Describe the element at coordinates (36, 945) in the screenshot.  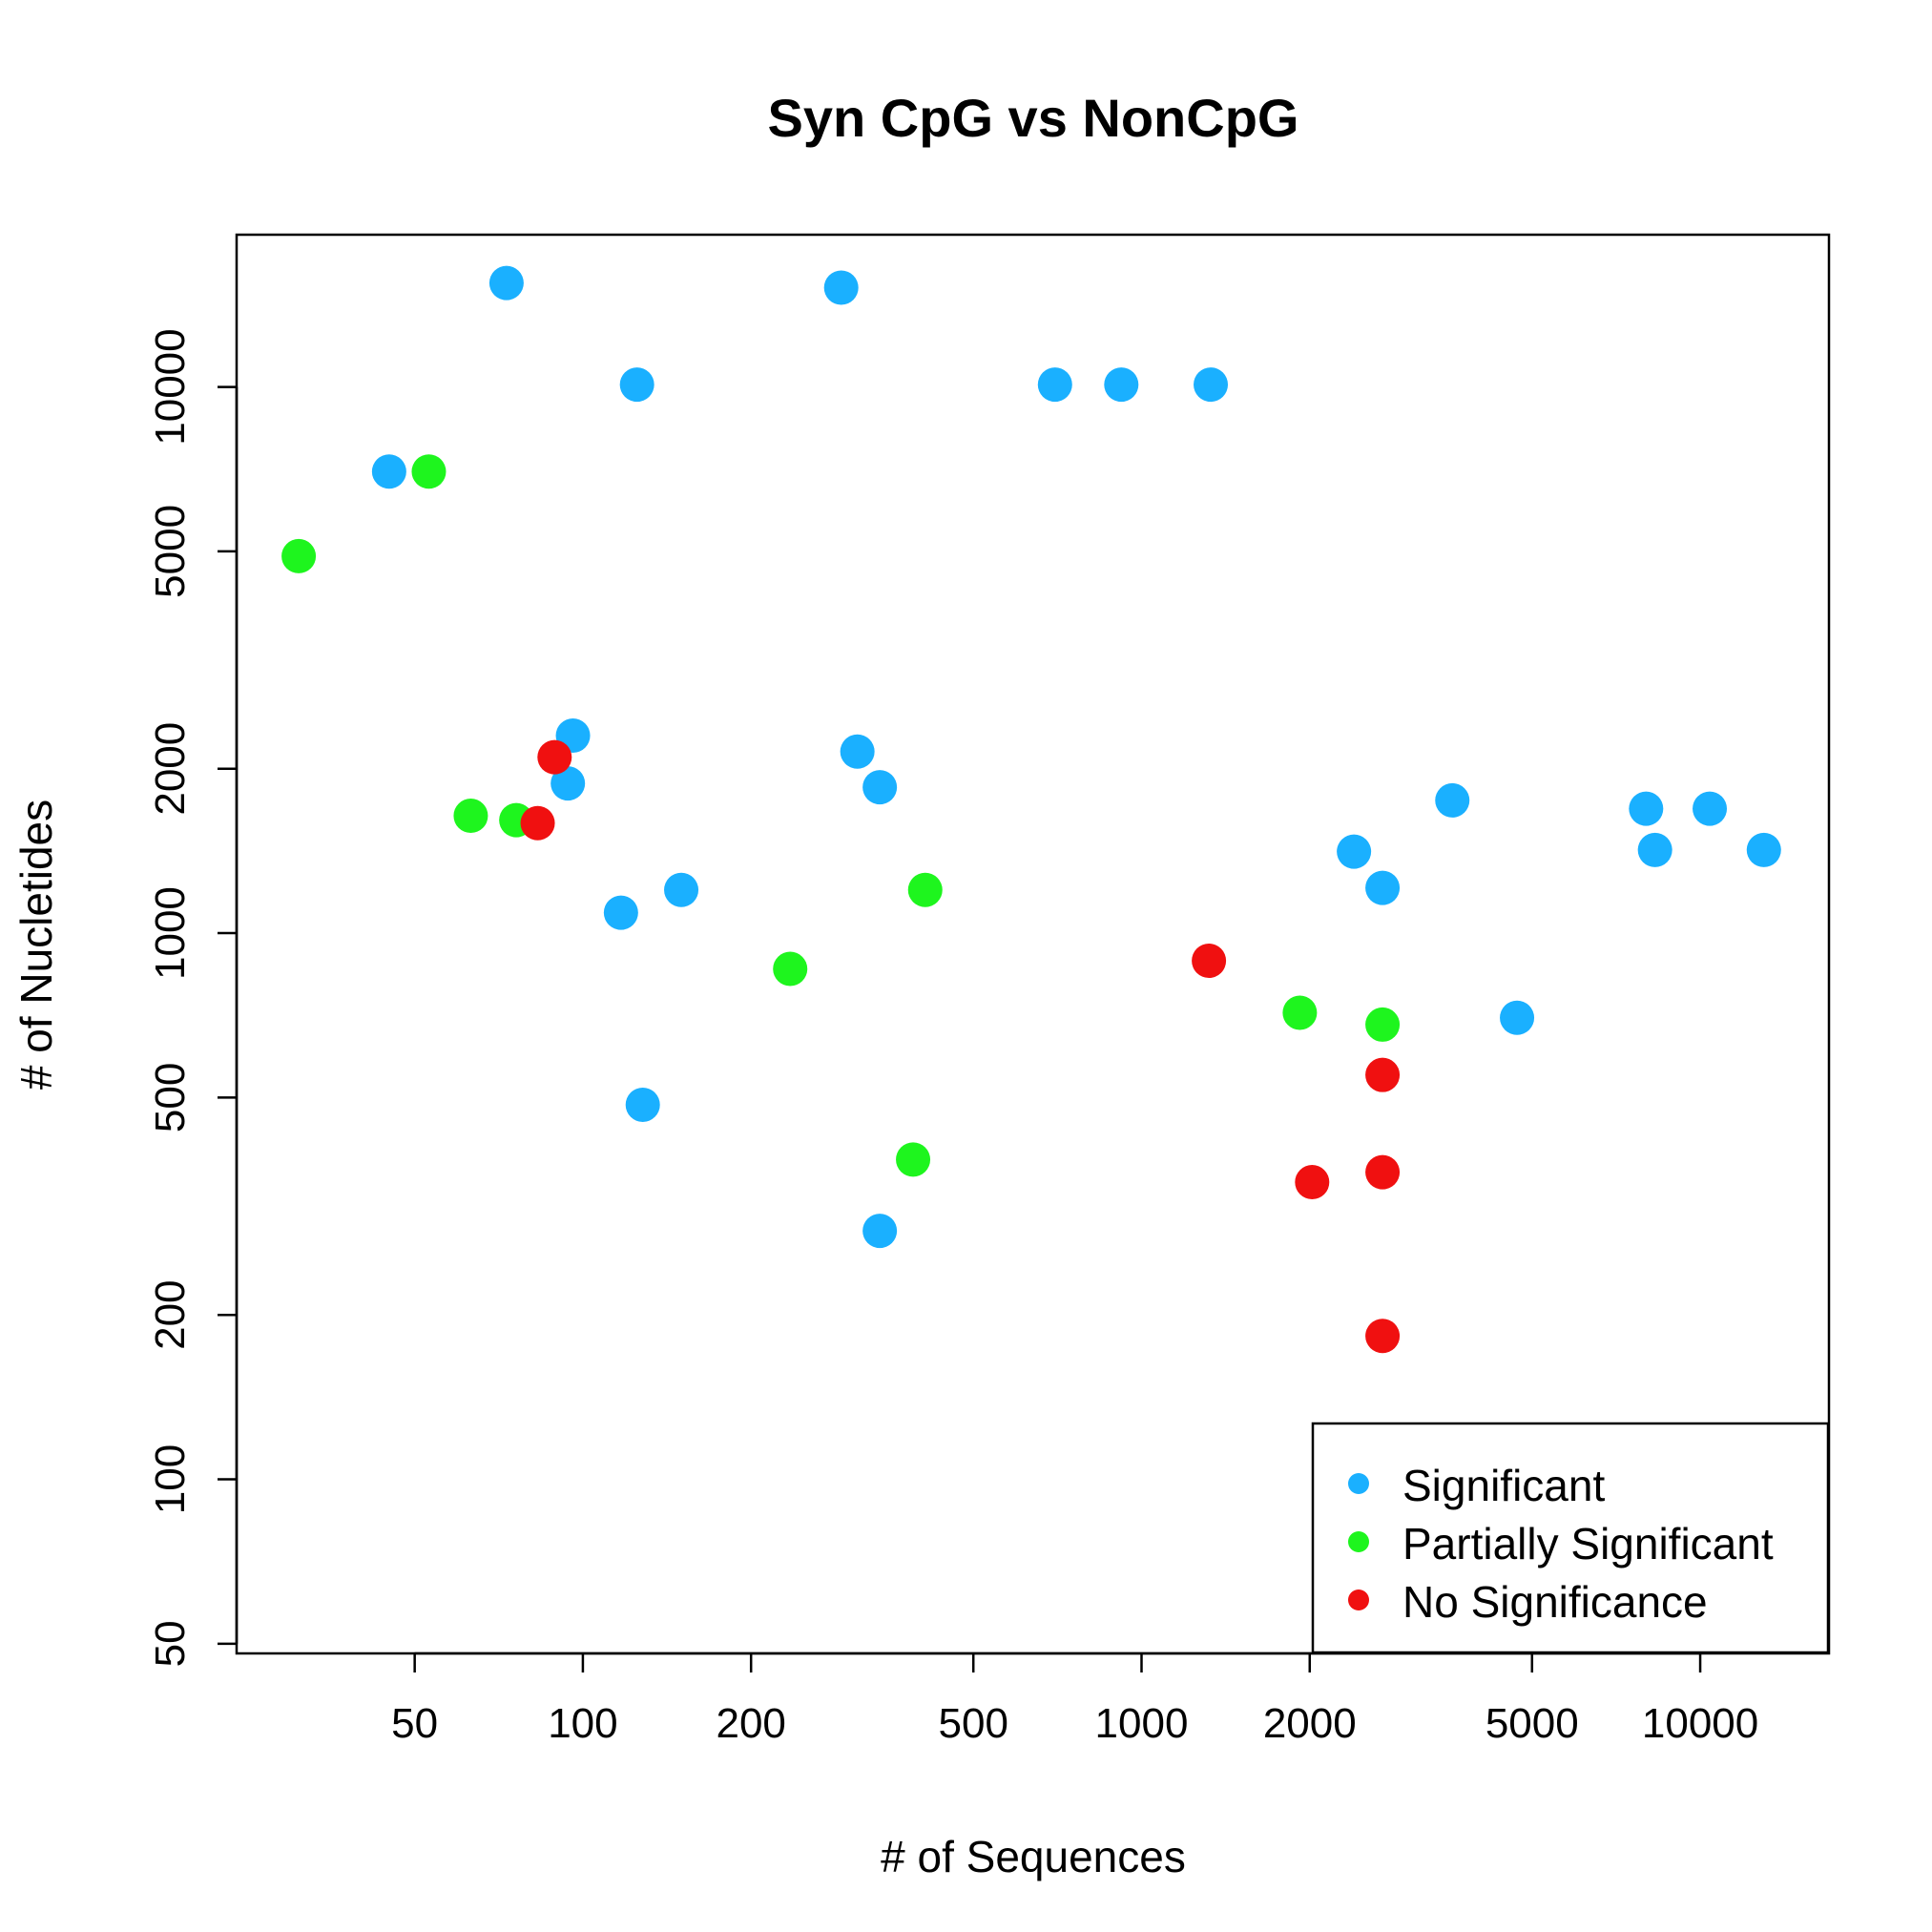
I see `y-axis-label: # of Nucletides` at that location.